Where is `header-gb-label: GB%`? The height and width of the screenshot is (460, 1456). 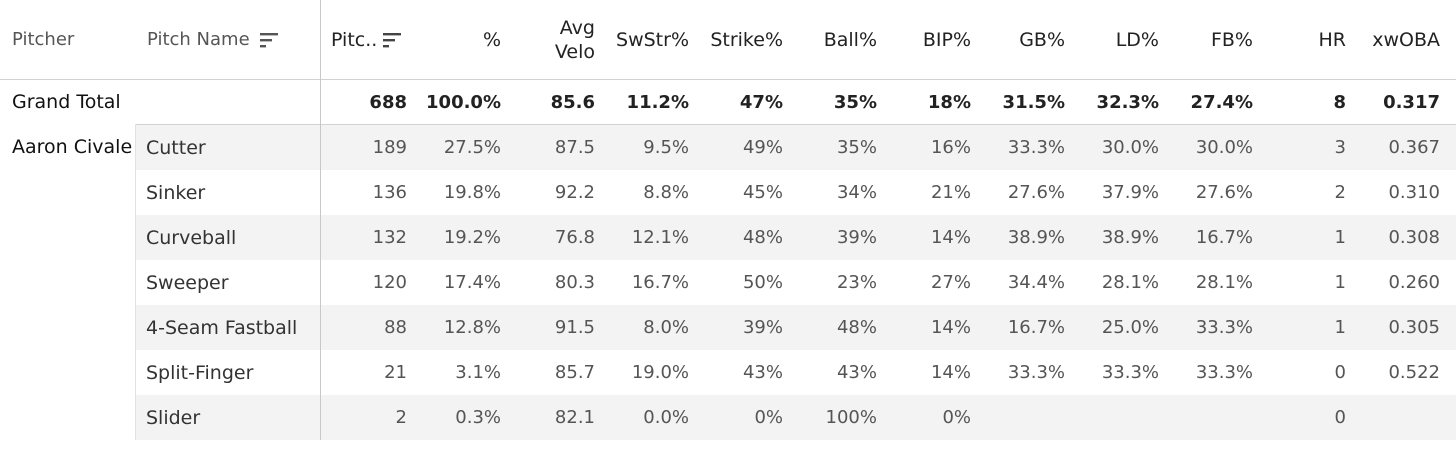 header-gb-label: GB% is located at coordinates (1042, 39).